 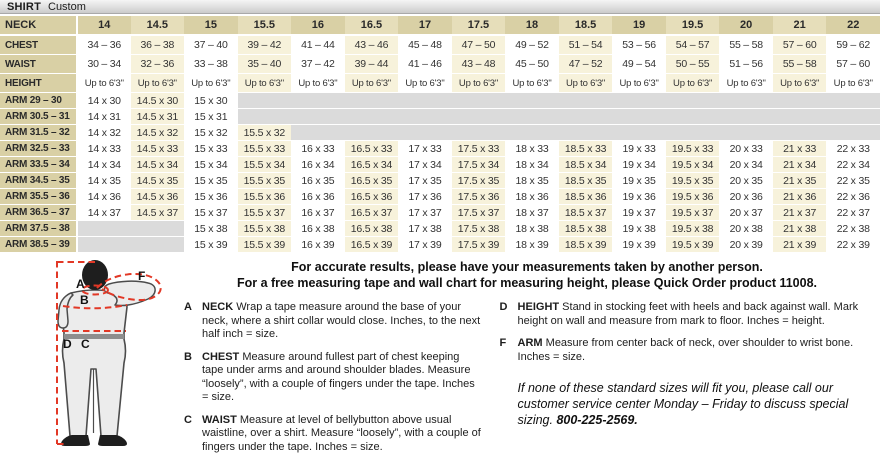 What do you see at coordinates (425, 212) in the screenshot?
I see `size-cell: 17 x 37` at bounding box center [425, 212].